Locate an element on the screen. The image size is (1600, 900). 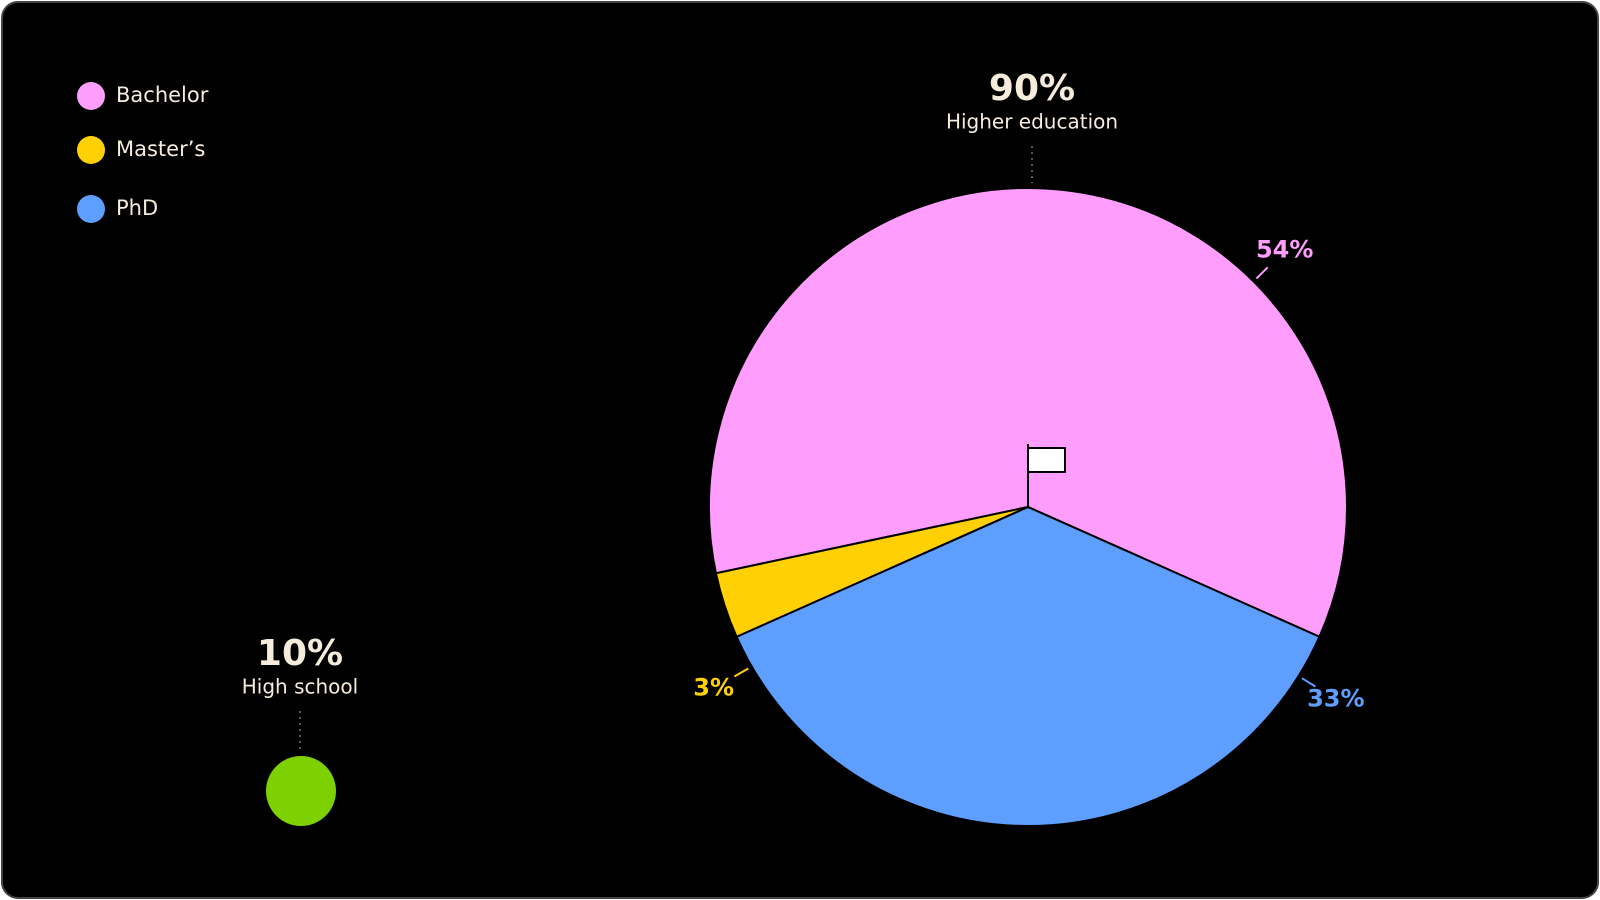
legend-label: Master’s is located at coordinates (160, 149).